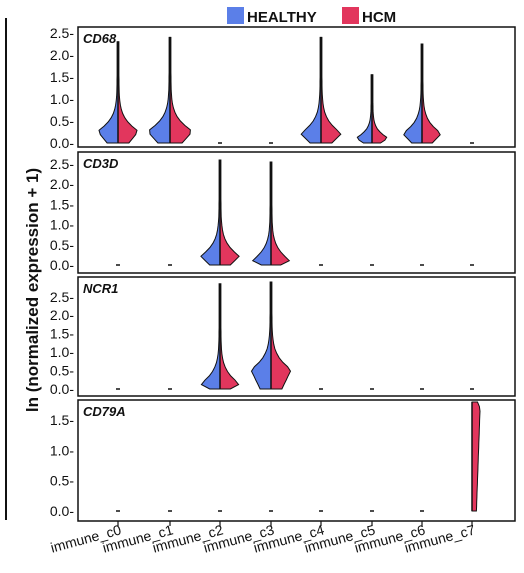  I want to click on panel-gene-label: NCR1, so click(100, 288).